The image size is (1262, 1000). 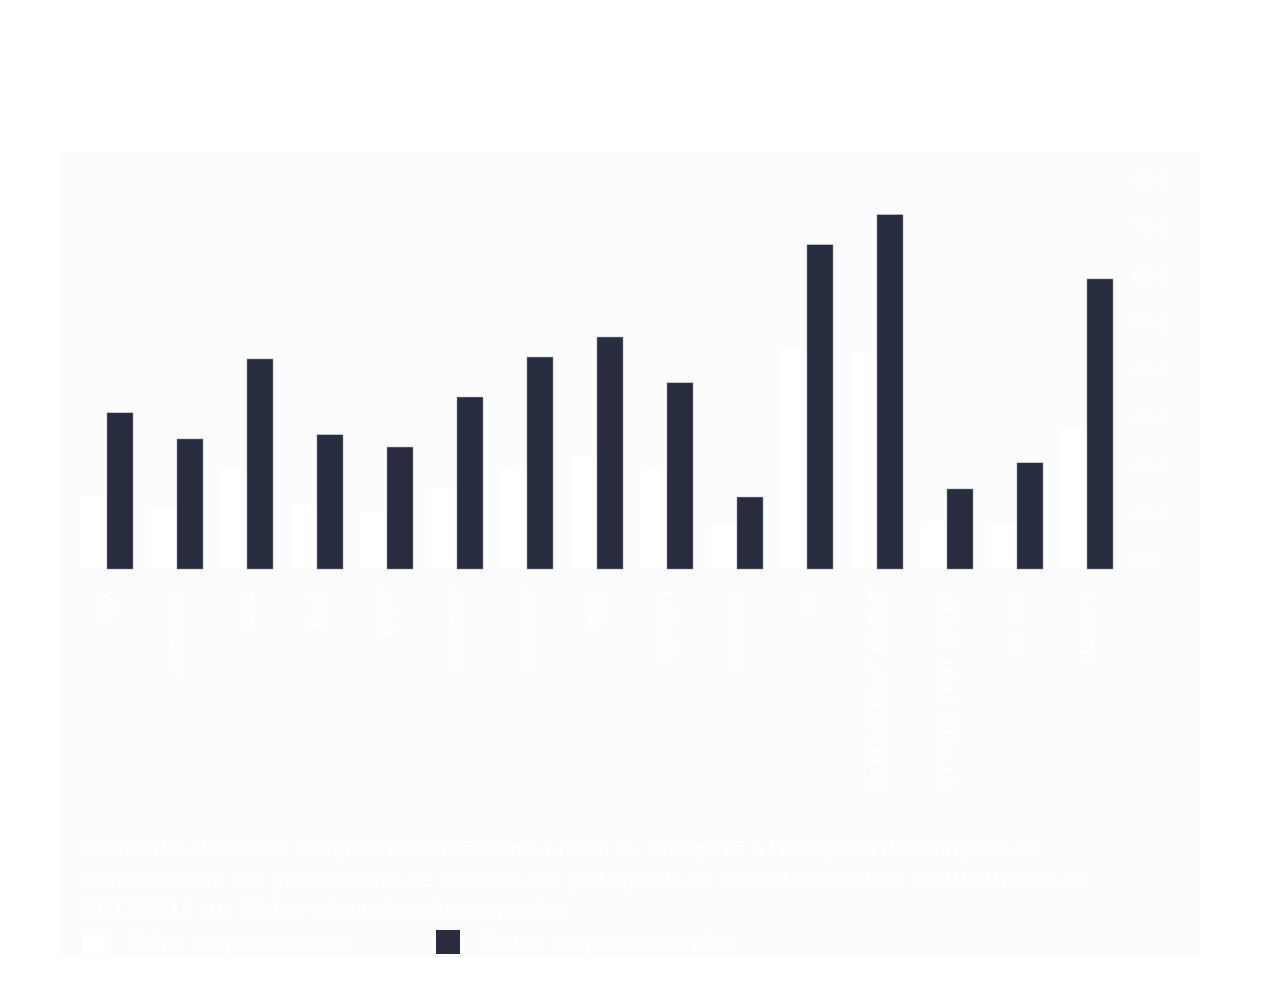 What do you see at coordinates (1150, 323) in the screenshot?
I see `y-tick-label: 50.0` at bounding box center [1150, 323].